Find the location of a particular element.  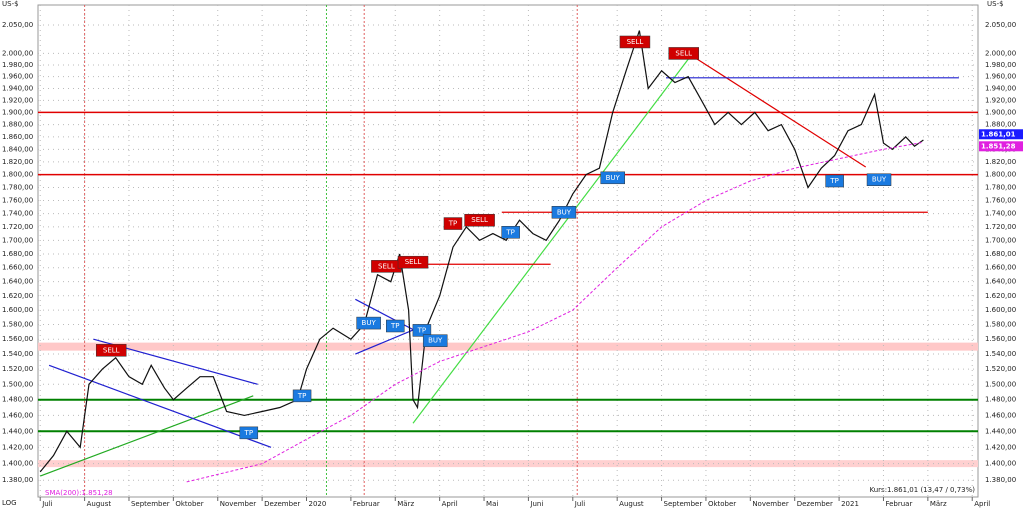

y-tick-label: 1.980,00 is located at coordinates (1000, 65).